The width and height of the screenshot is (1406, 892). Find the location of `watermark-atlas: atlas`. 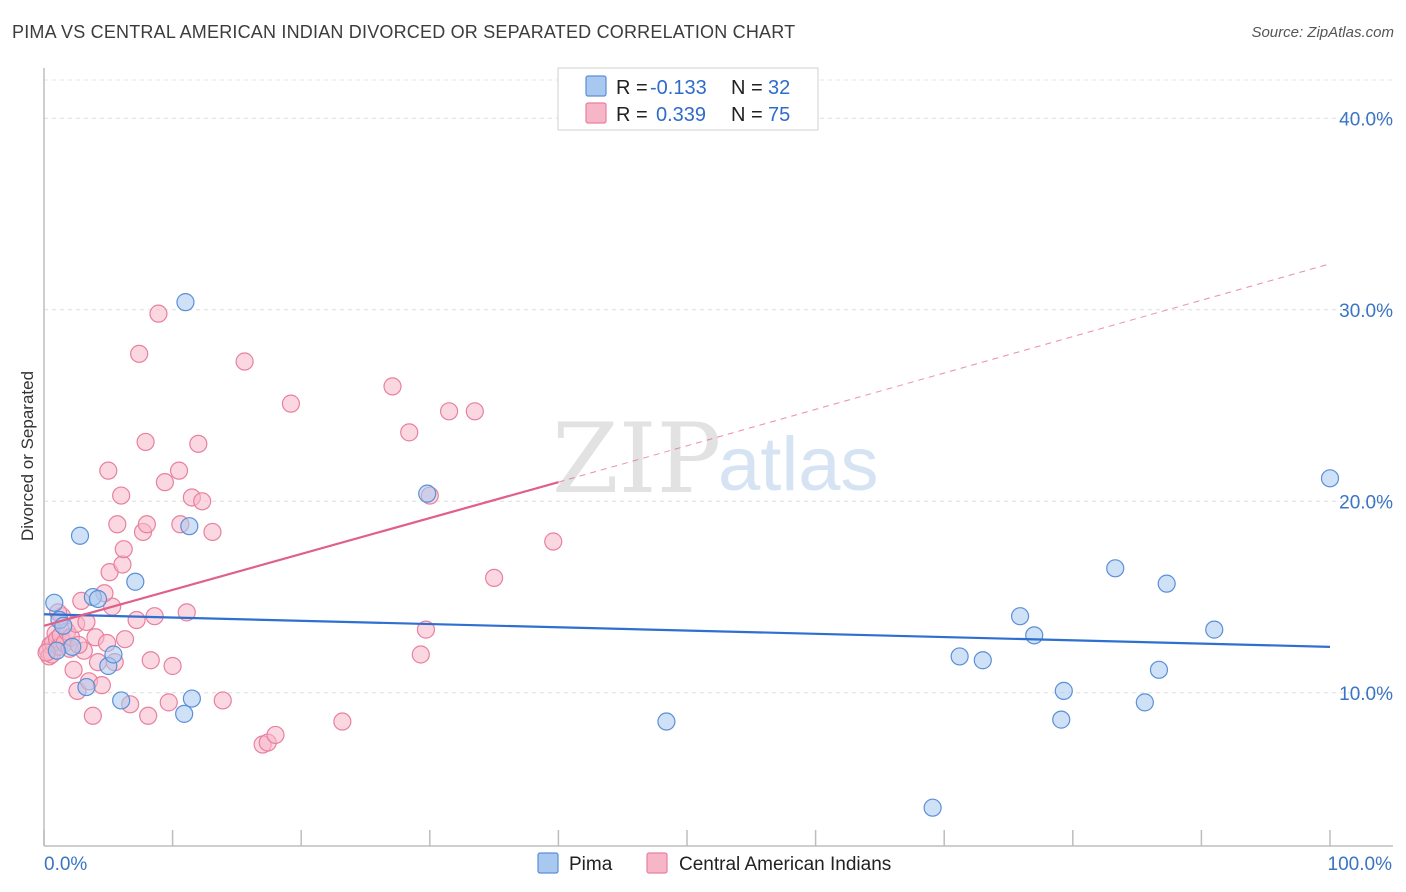

watermark-atlas: atlas is located at coordinates (798, 464).